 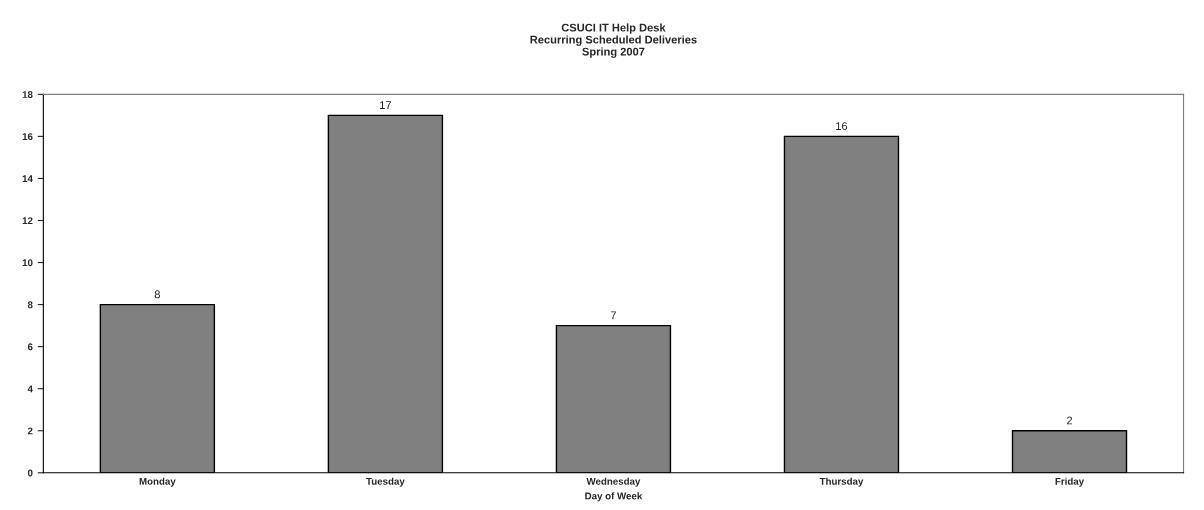 What do you see at coordinates (613, 315) in the screenshot?
I see `data-label: 7` at bounding box center [613, 315].